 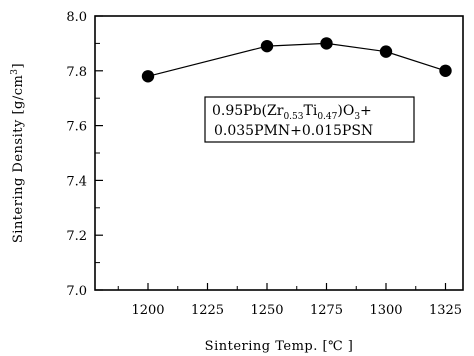 I want to click on annotation-seg-4: )O, so click(x=345, y=111).